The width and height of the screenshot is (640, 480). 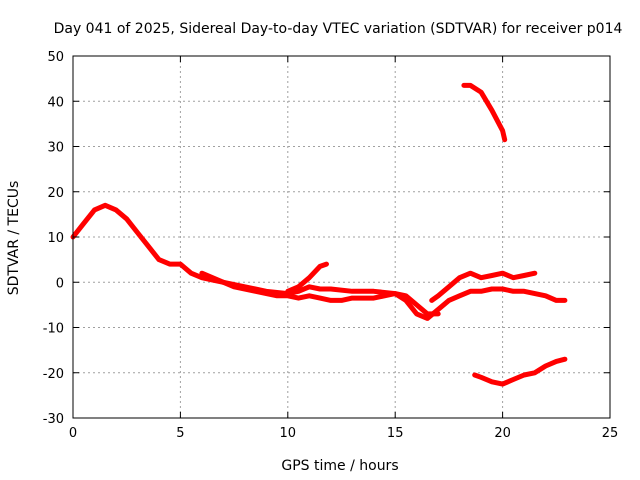 I want to click on series-line-arc3, so click(x=307, y=277).